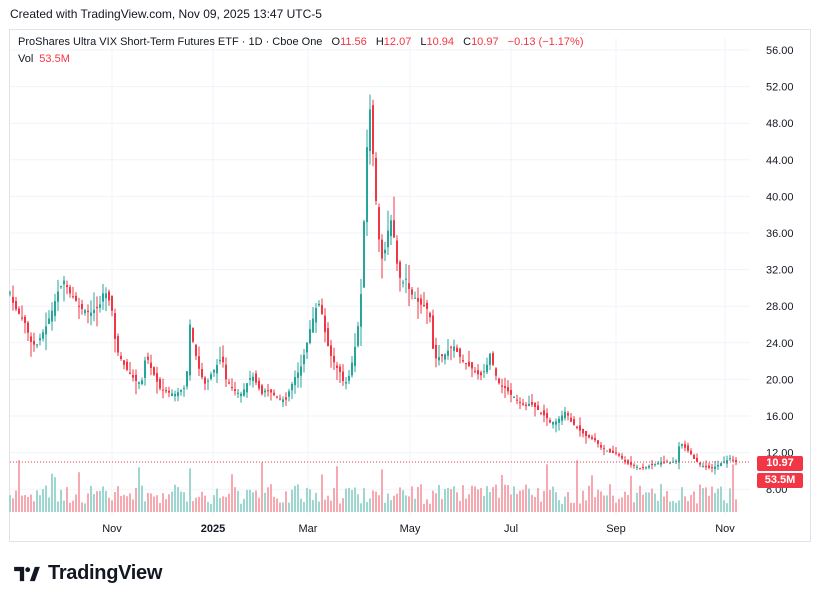 The image size is (821, 603). What do you see at coordinates (780, 197) in the screenshot?
I see `y-tick-label: 40.00` at bounding box center [780, 197].